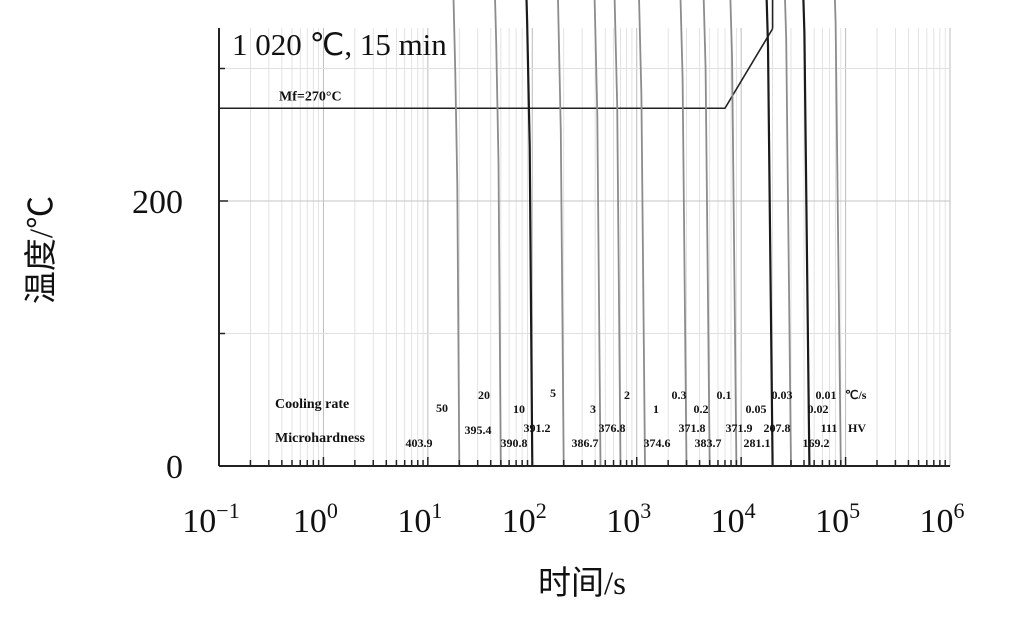 Image resolution: width=1026 pixels, height=622 pixels. I want to click on hardness-value: 374.6, so click(657, 443).